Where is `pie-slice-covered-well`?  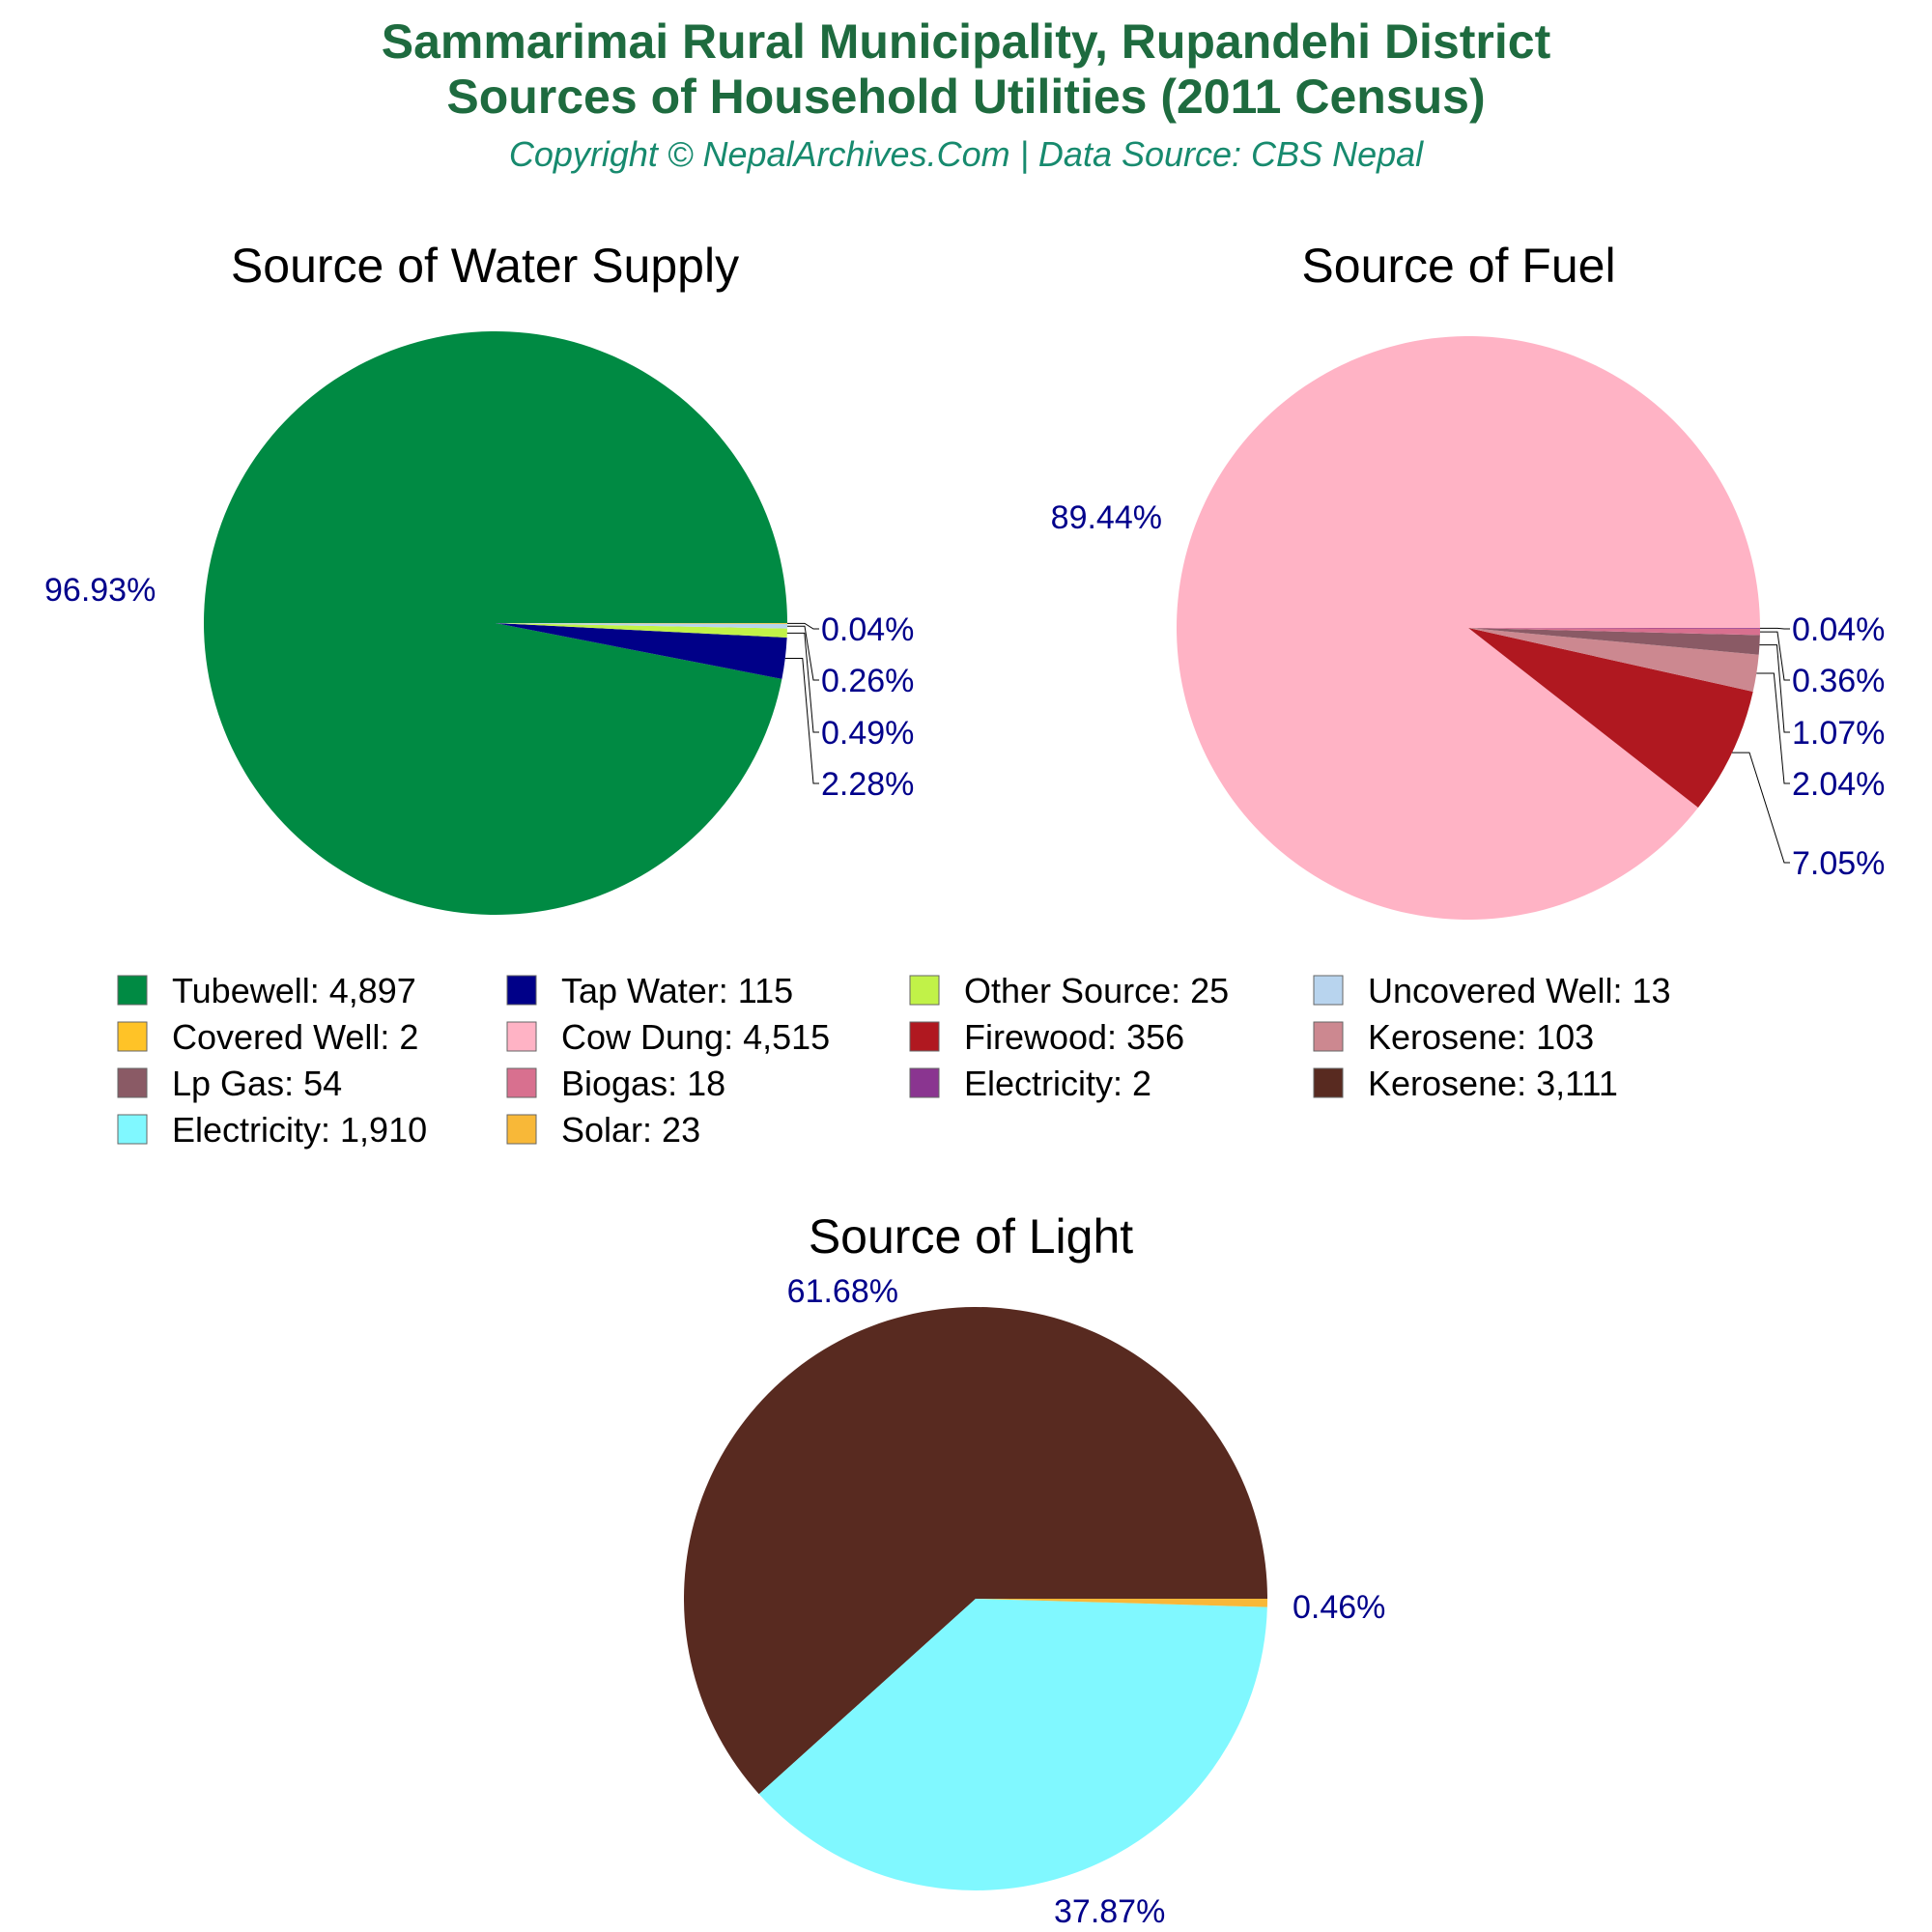
pie-slice-covered-well is located at coordinates (641, 623).